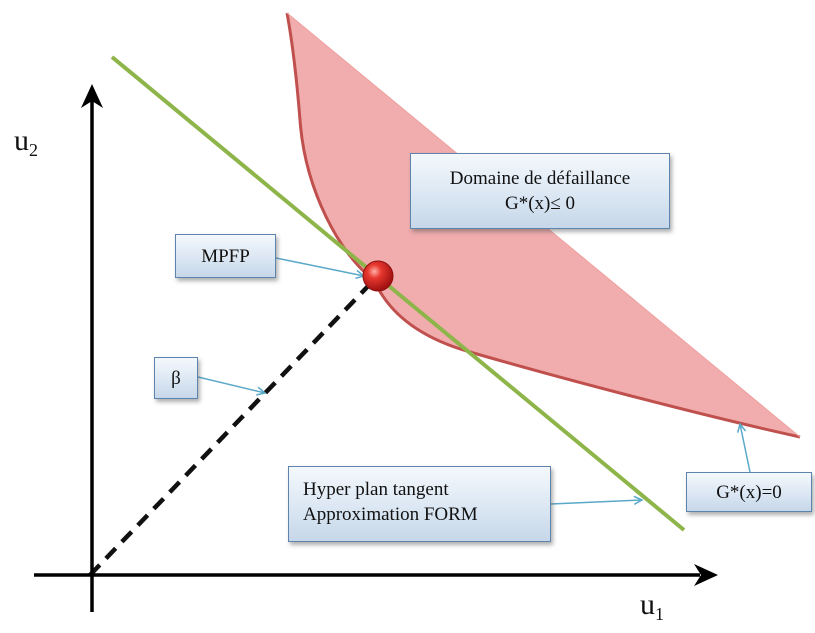 This screenshot has width=815, height=633. Describe the element at coordinates (540, 191) in the screenshot. I see `failure-domain-callout: Domaine de défaillance G*(x)≤ 0` at that location.